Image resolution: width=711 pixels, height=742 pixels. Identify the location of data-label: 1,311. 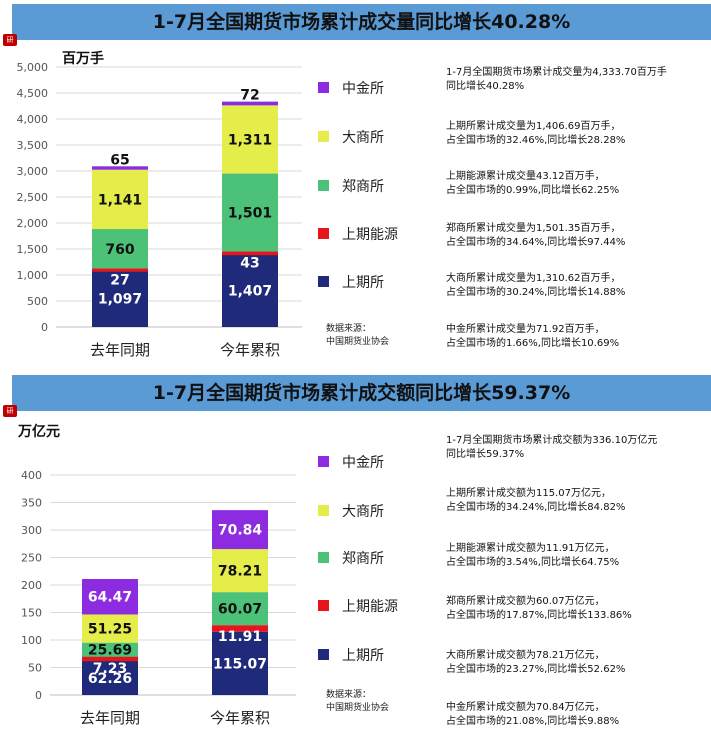
(250, 140).